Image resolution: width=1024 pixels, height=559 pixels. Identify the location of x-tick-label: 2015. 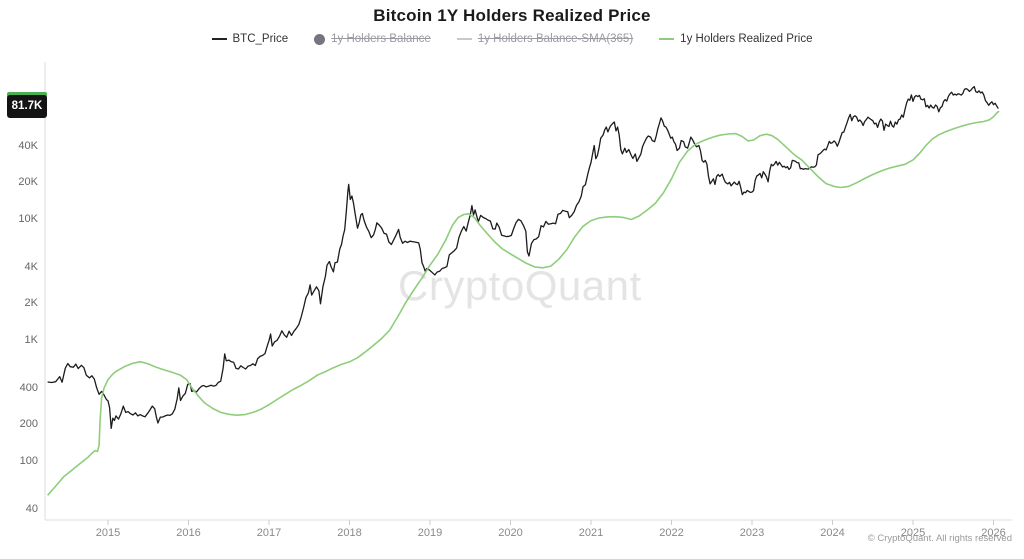
(108, 533).